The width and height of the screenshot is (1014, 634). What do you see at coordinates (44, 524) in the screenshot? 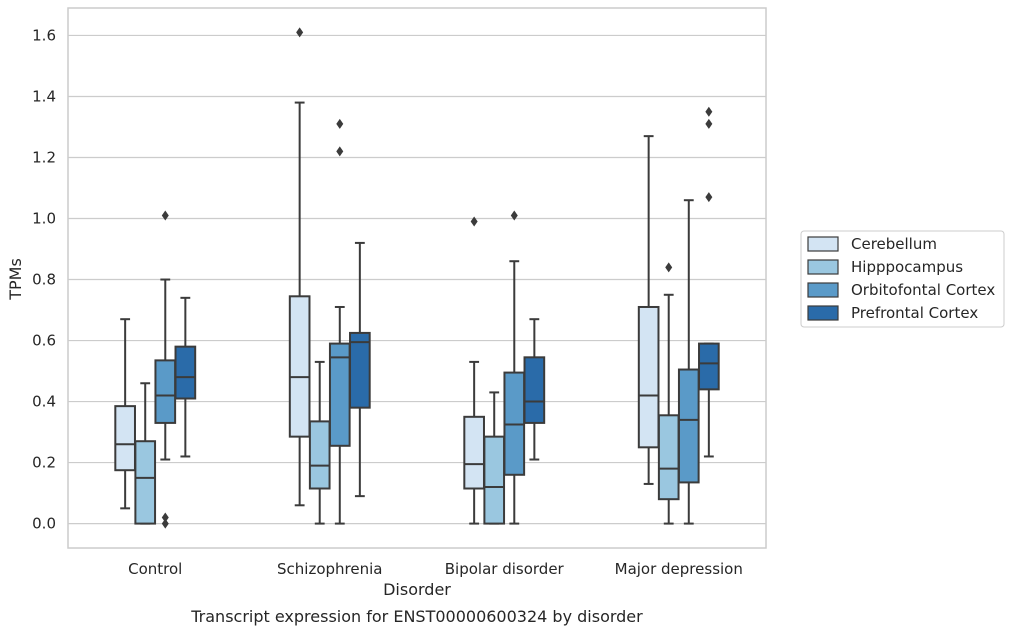
I see `y-tick-label: 0.0` at bounding box center [44, 524].